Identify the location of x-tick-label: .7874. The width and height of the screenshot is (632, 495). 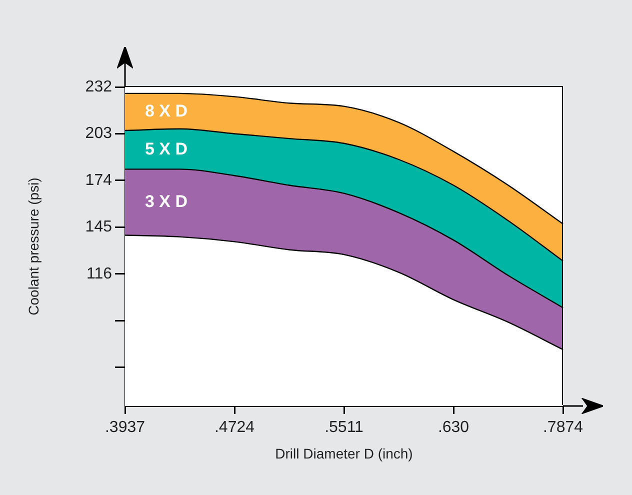
(563, 427).